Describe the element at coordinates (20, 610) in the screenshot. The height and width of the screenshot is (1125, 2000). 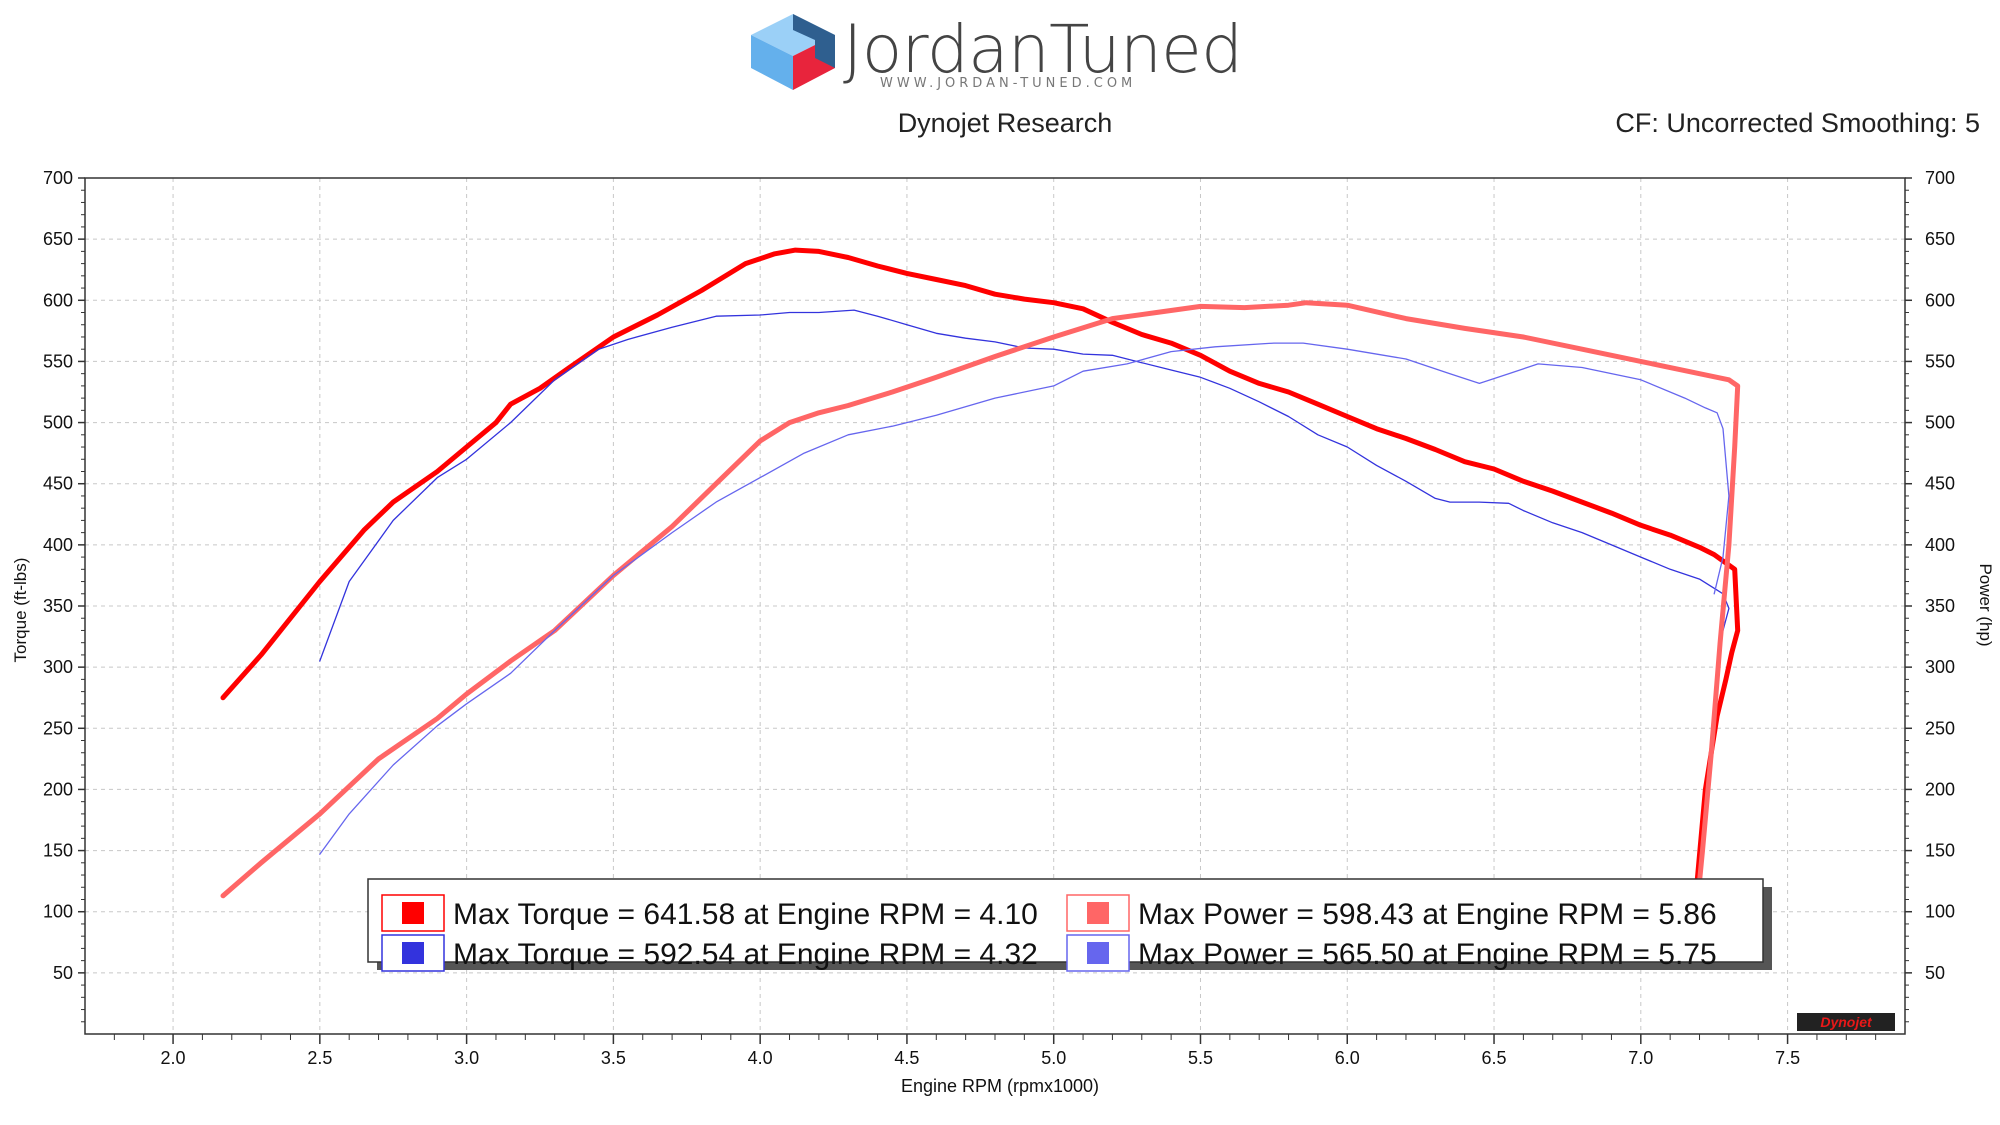
I see `y-axis-left-title: Torque (ft-lbs)` at that location.